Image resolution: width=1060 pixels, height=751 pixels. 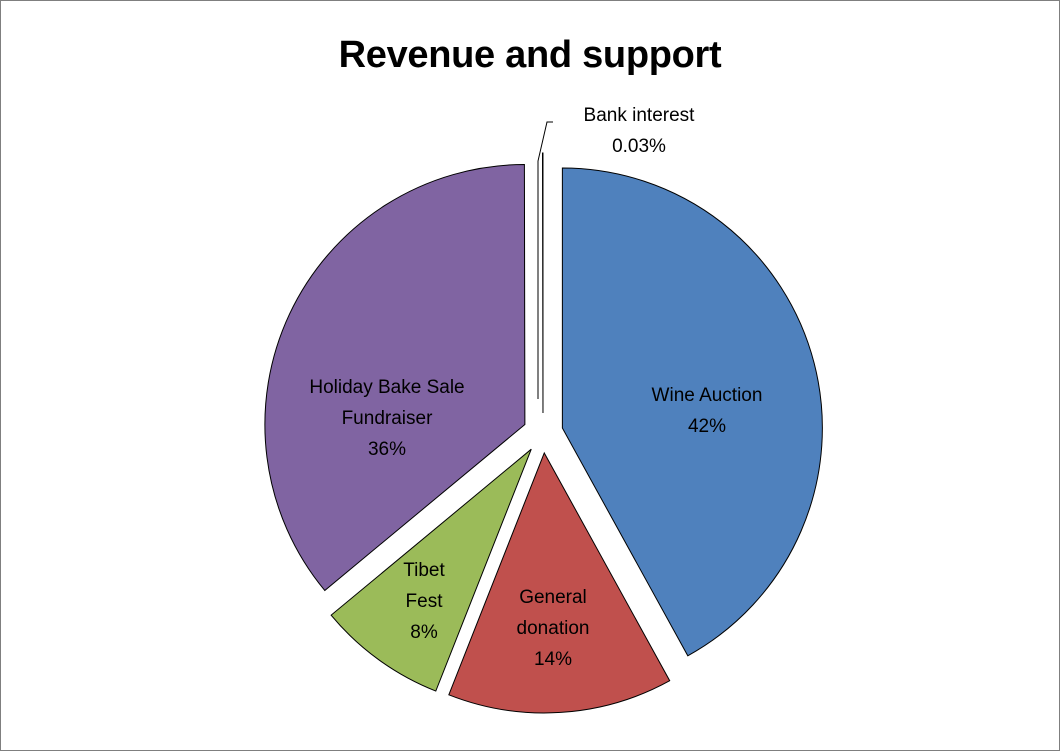 What do you see at coordinates (386, 418) in the screenshot?
I see `data-label-holiday-bake-sale-fundraiser: Holiday Bake Sale Fundraiser 36%` at bounding box center [386, 418].